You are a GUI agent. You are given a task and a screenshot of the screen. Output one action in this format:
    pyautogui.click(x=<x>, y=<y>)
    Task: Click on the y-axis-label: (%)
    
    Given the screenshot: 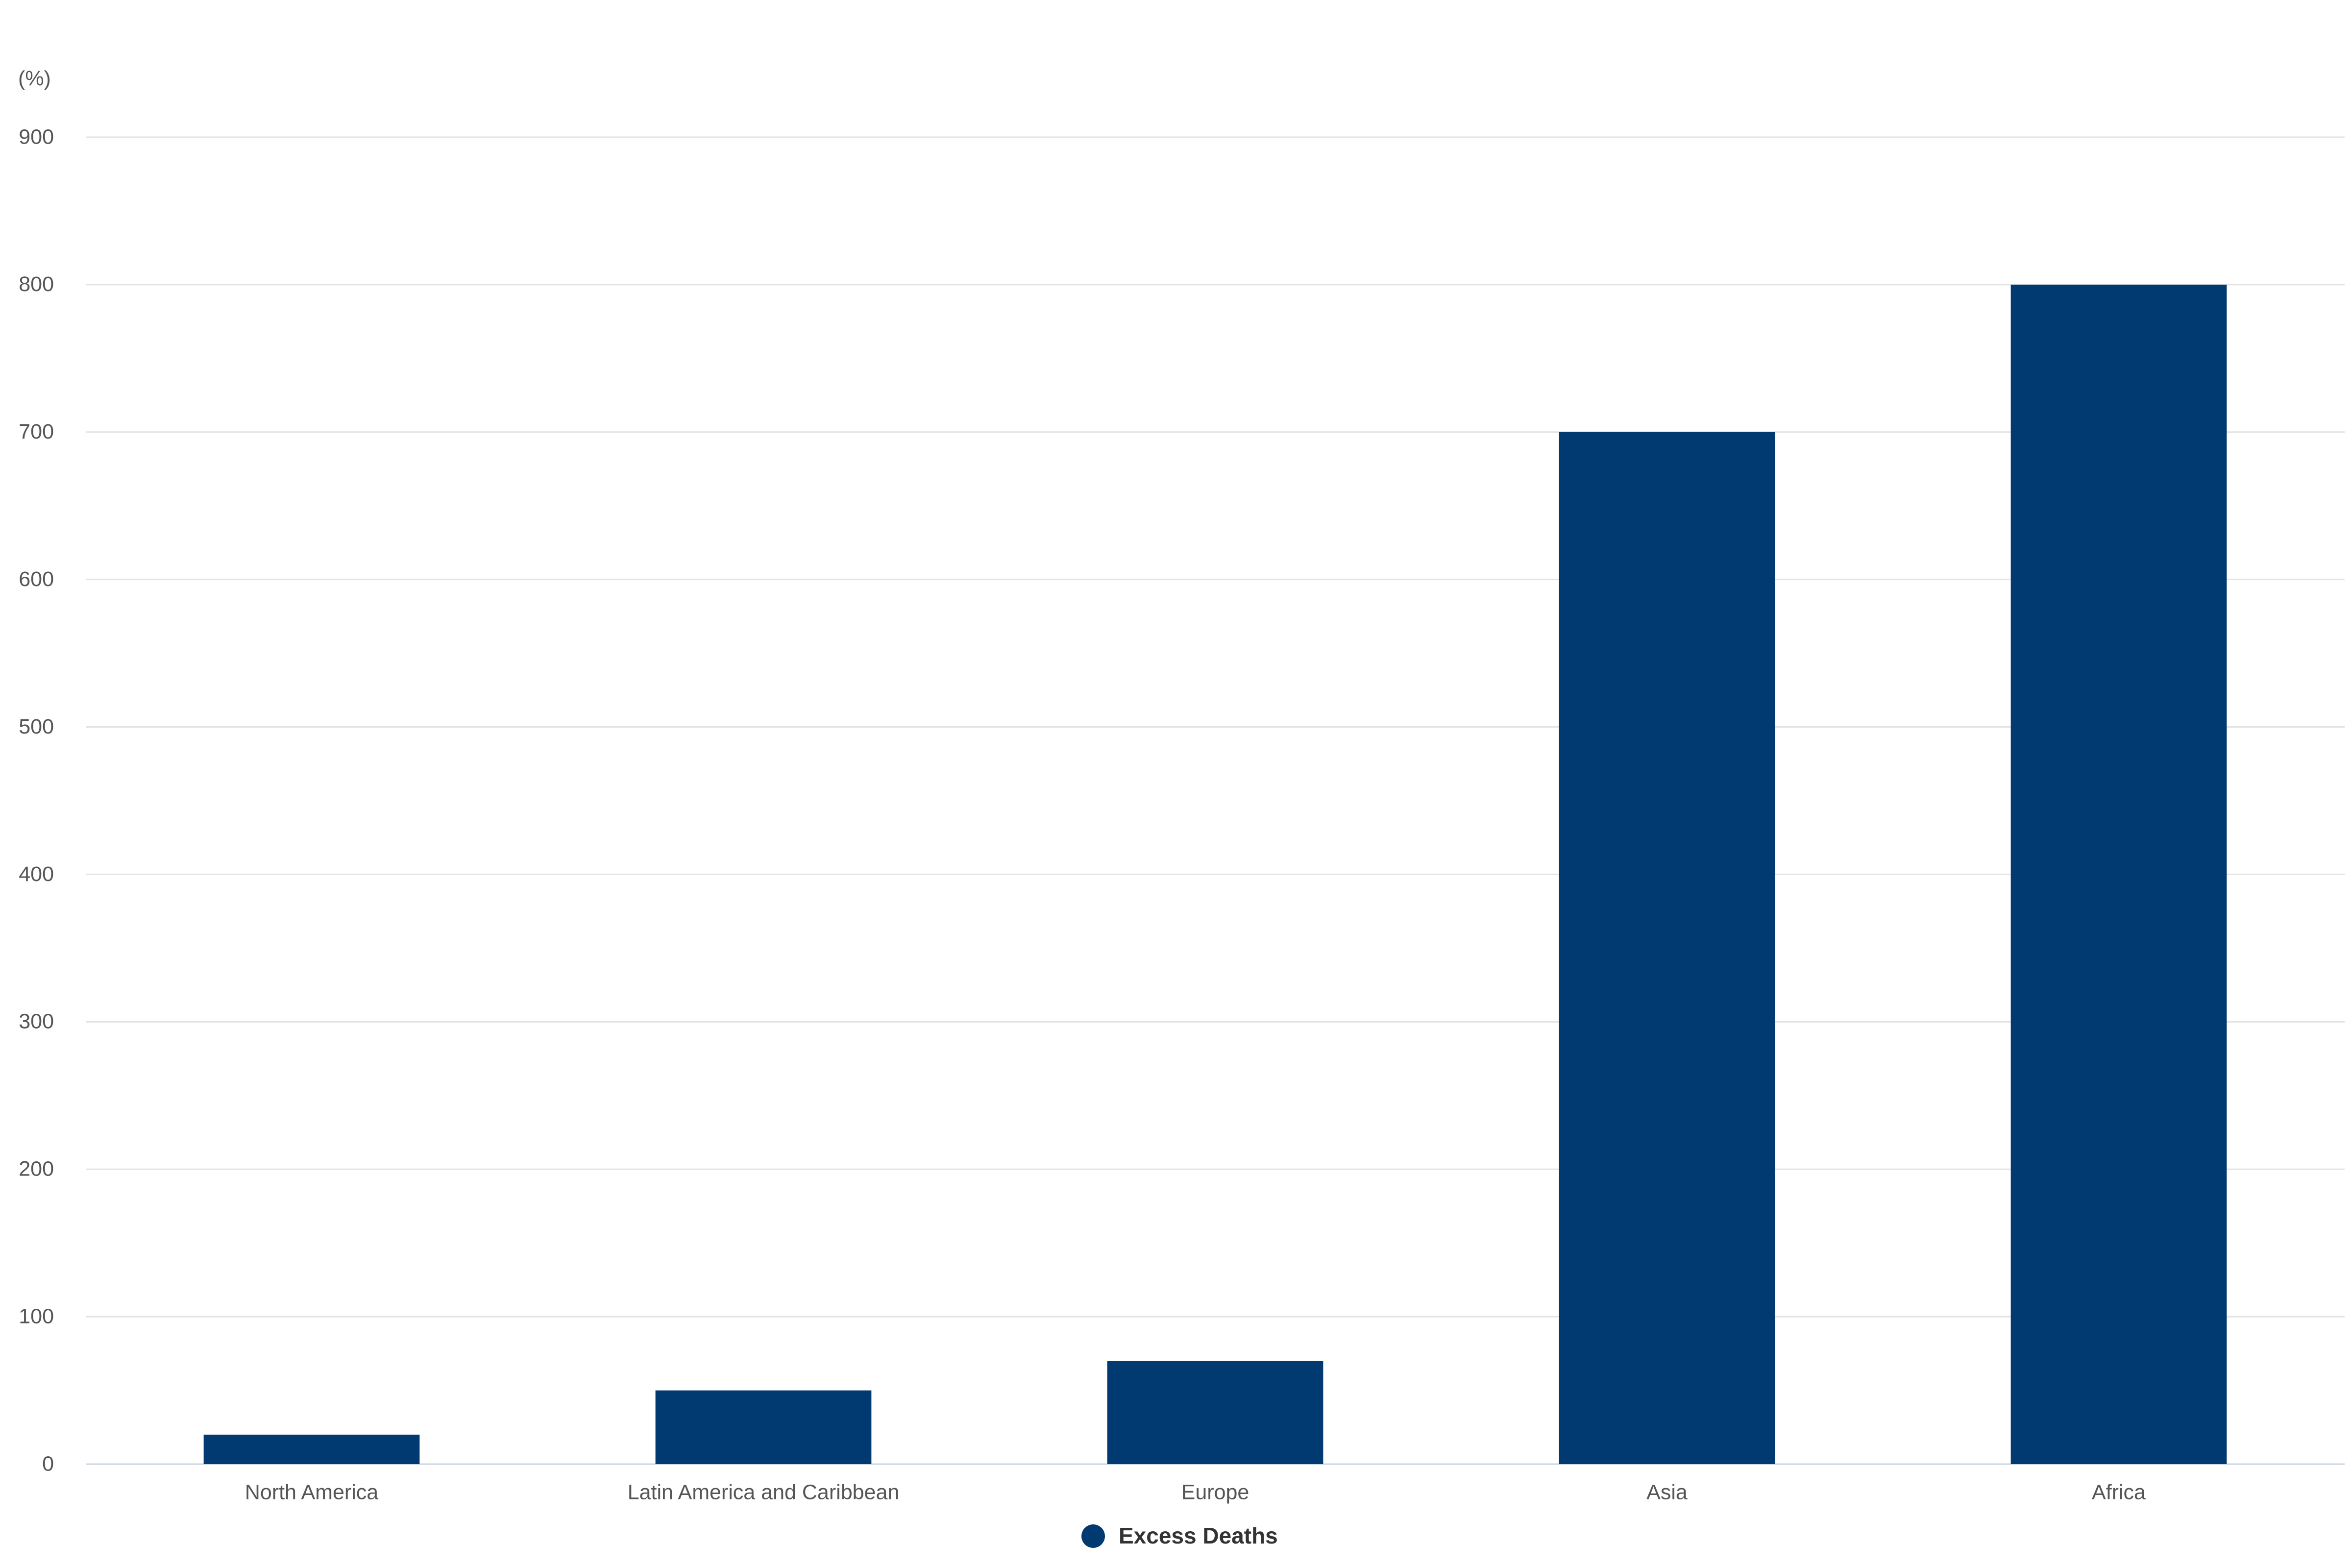 What is the action you would take?
    pyautogui.click(x=34, y=78)
    